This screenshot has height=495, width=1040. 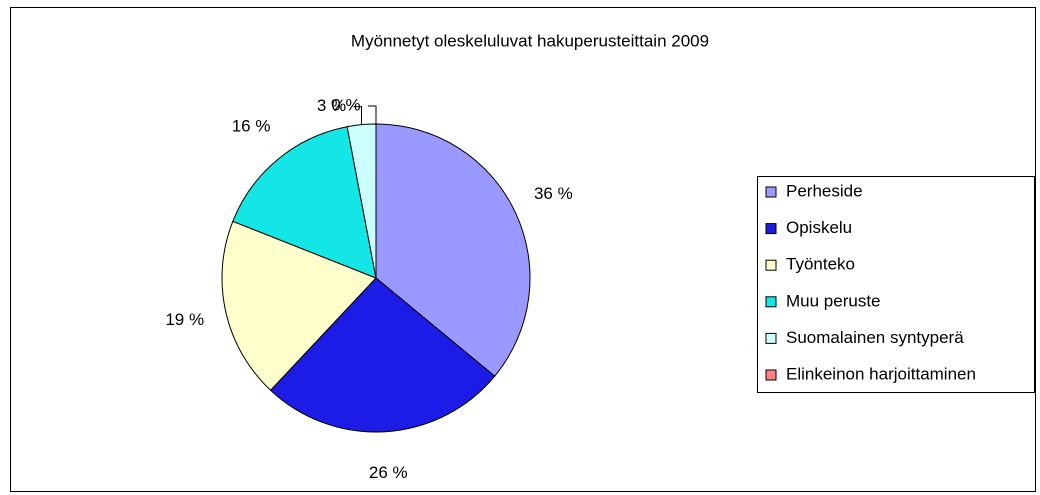 I want to click on data-label: 19 %, so click(x=184, y=319).